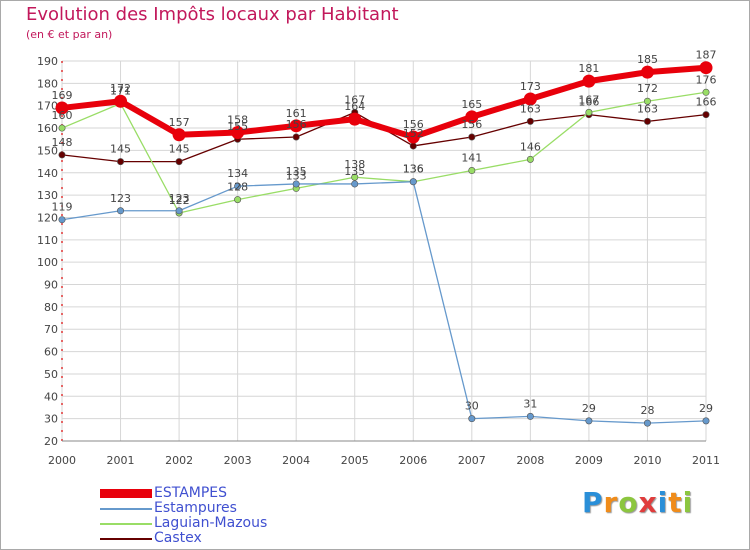 Image resolution: width=750 pixels, height=550 pixels. I want to click on y-tick-label: 170, so click(47, 106).